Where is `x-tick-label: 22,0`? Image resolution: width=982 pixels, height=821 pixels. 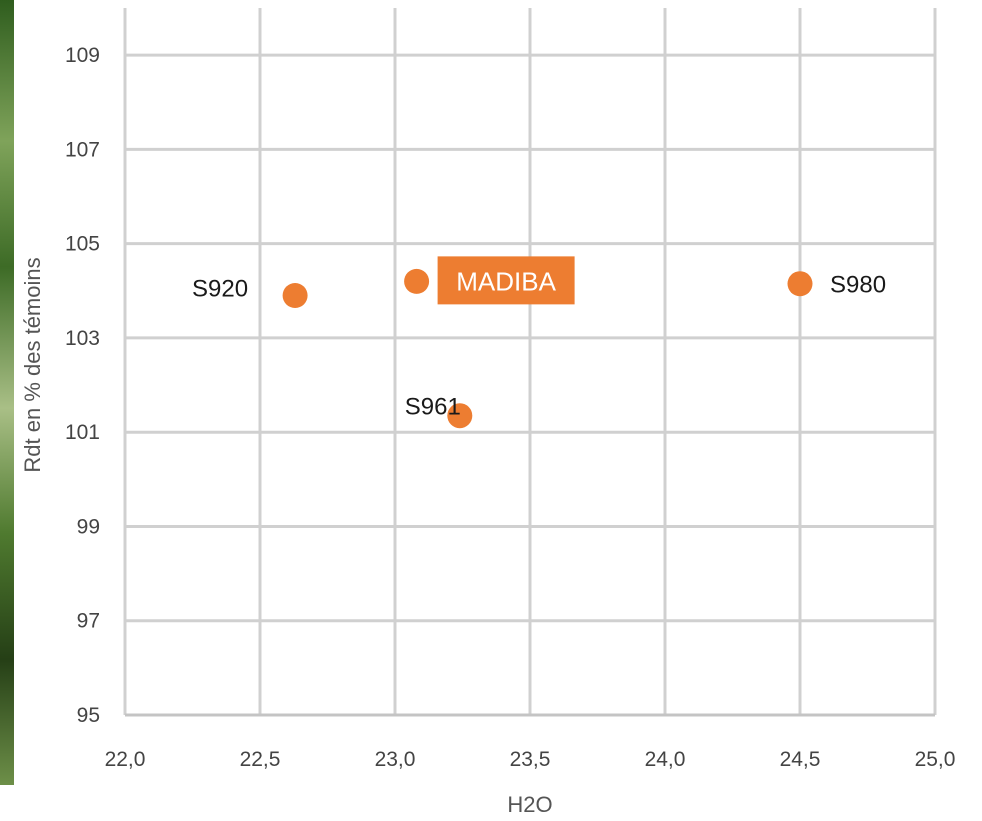
x-tick-label: 22,0 is located at coordinates (125, 759).